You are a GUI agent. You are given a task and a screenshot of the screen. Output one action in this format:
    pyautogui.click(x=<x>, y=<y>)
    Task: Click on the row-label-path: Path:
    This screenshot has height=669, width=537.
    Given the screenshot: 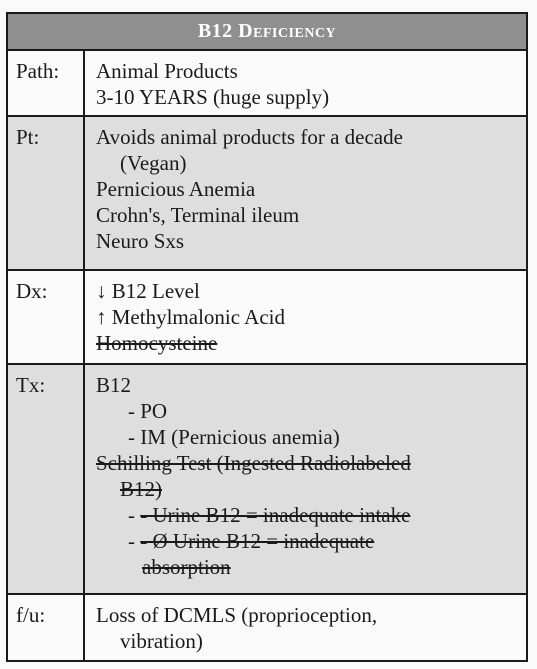 What is the action you would take?
    pyautogui.click(x=46, y=83)
    